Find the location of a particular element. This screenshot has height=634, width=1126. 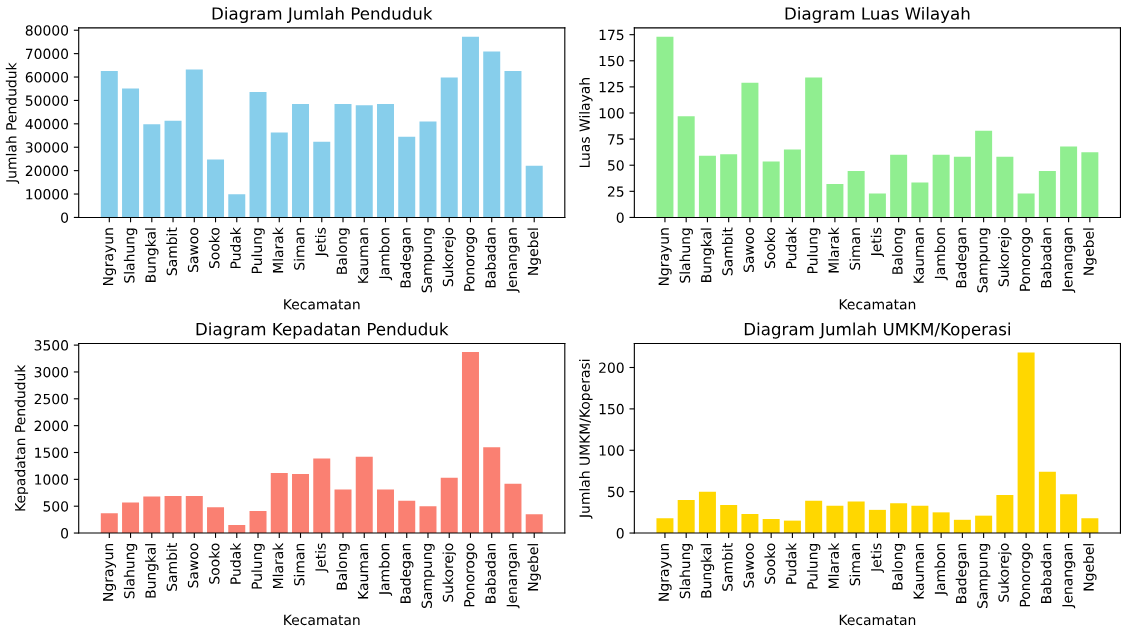

y-tick-label: 50000 is located at coordinates (47, 100).